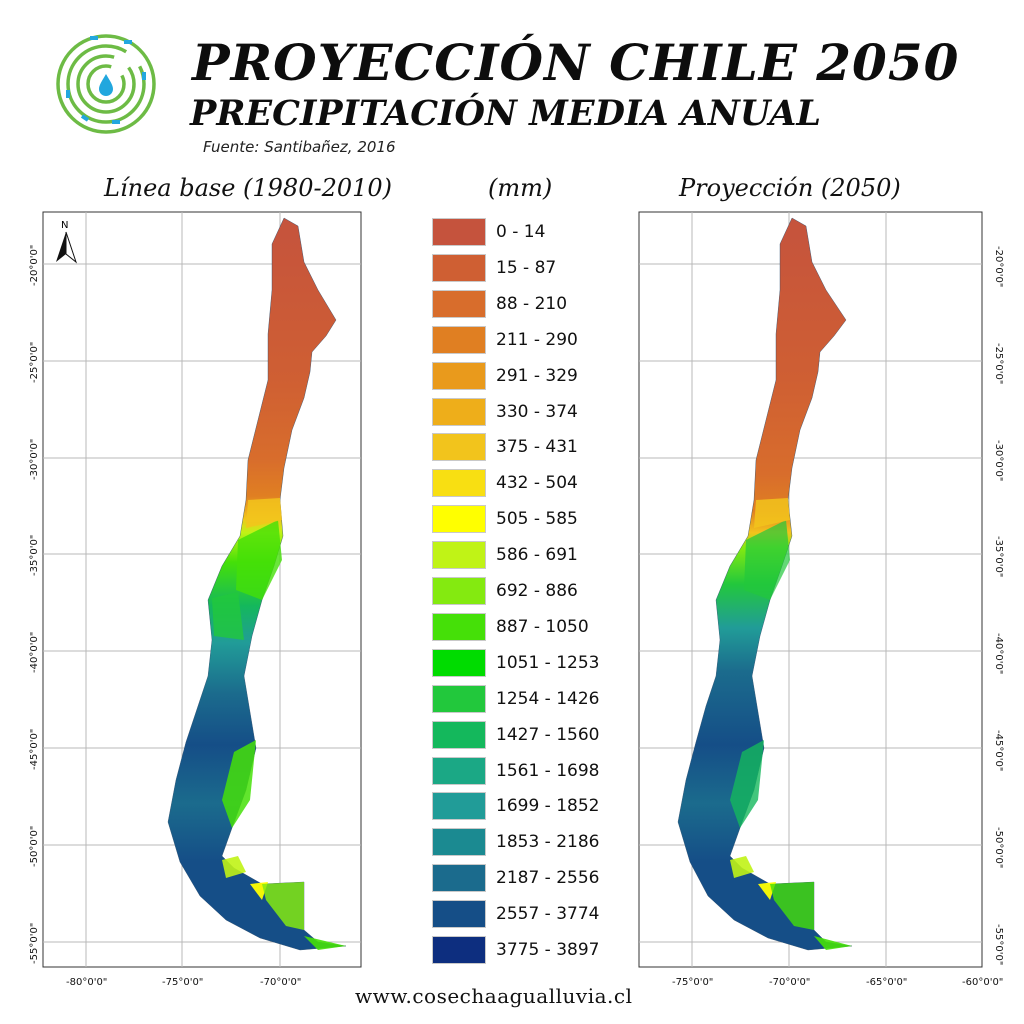 Image resolution: width=1024 pixels, height=1024 pixels. Describe the element at coordinates (526, 267) in the screenshot. I see `legend-label: 15 - 87` at that location.